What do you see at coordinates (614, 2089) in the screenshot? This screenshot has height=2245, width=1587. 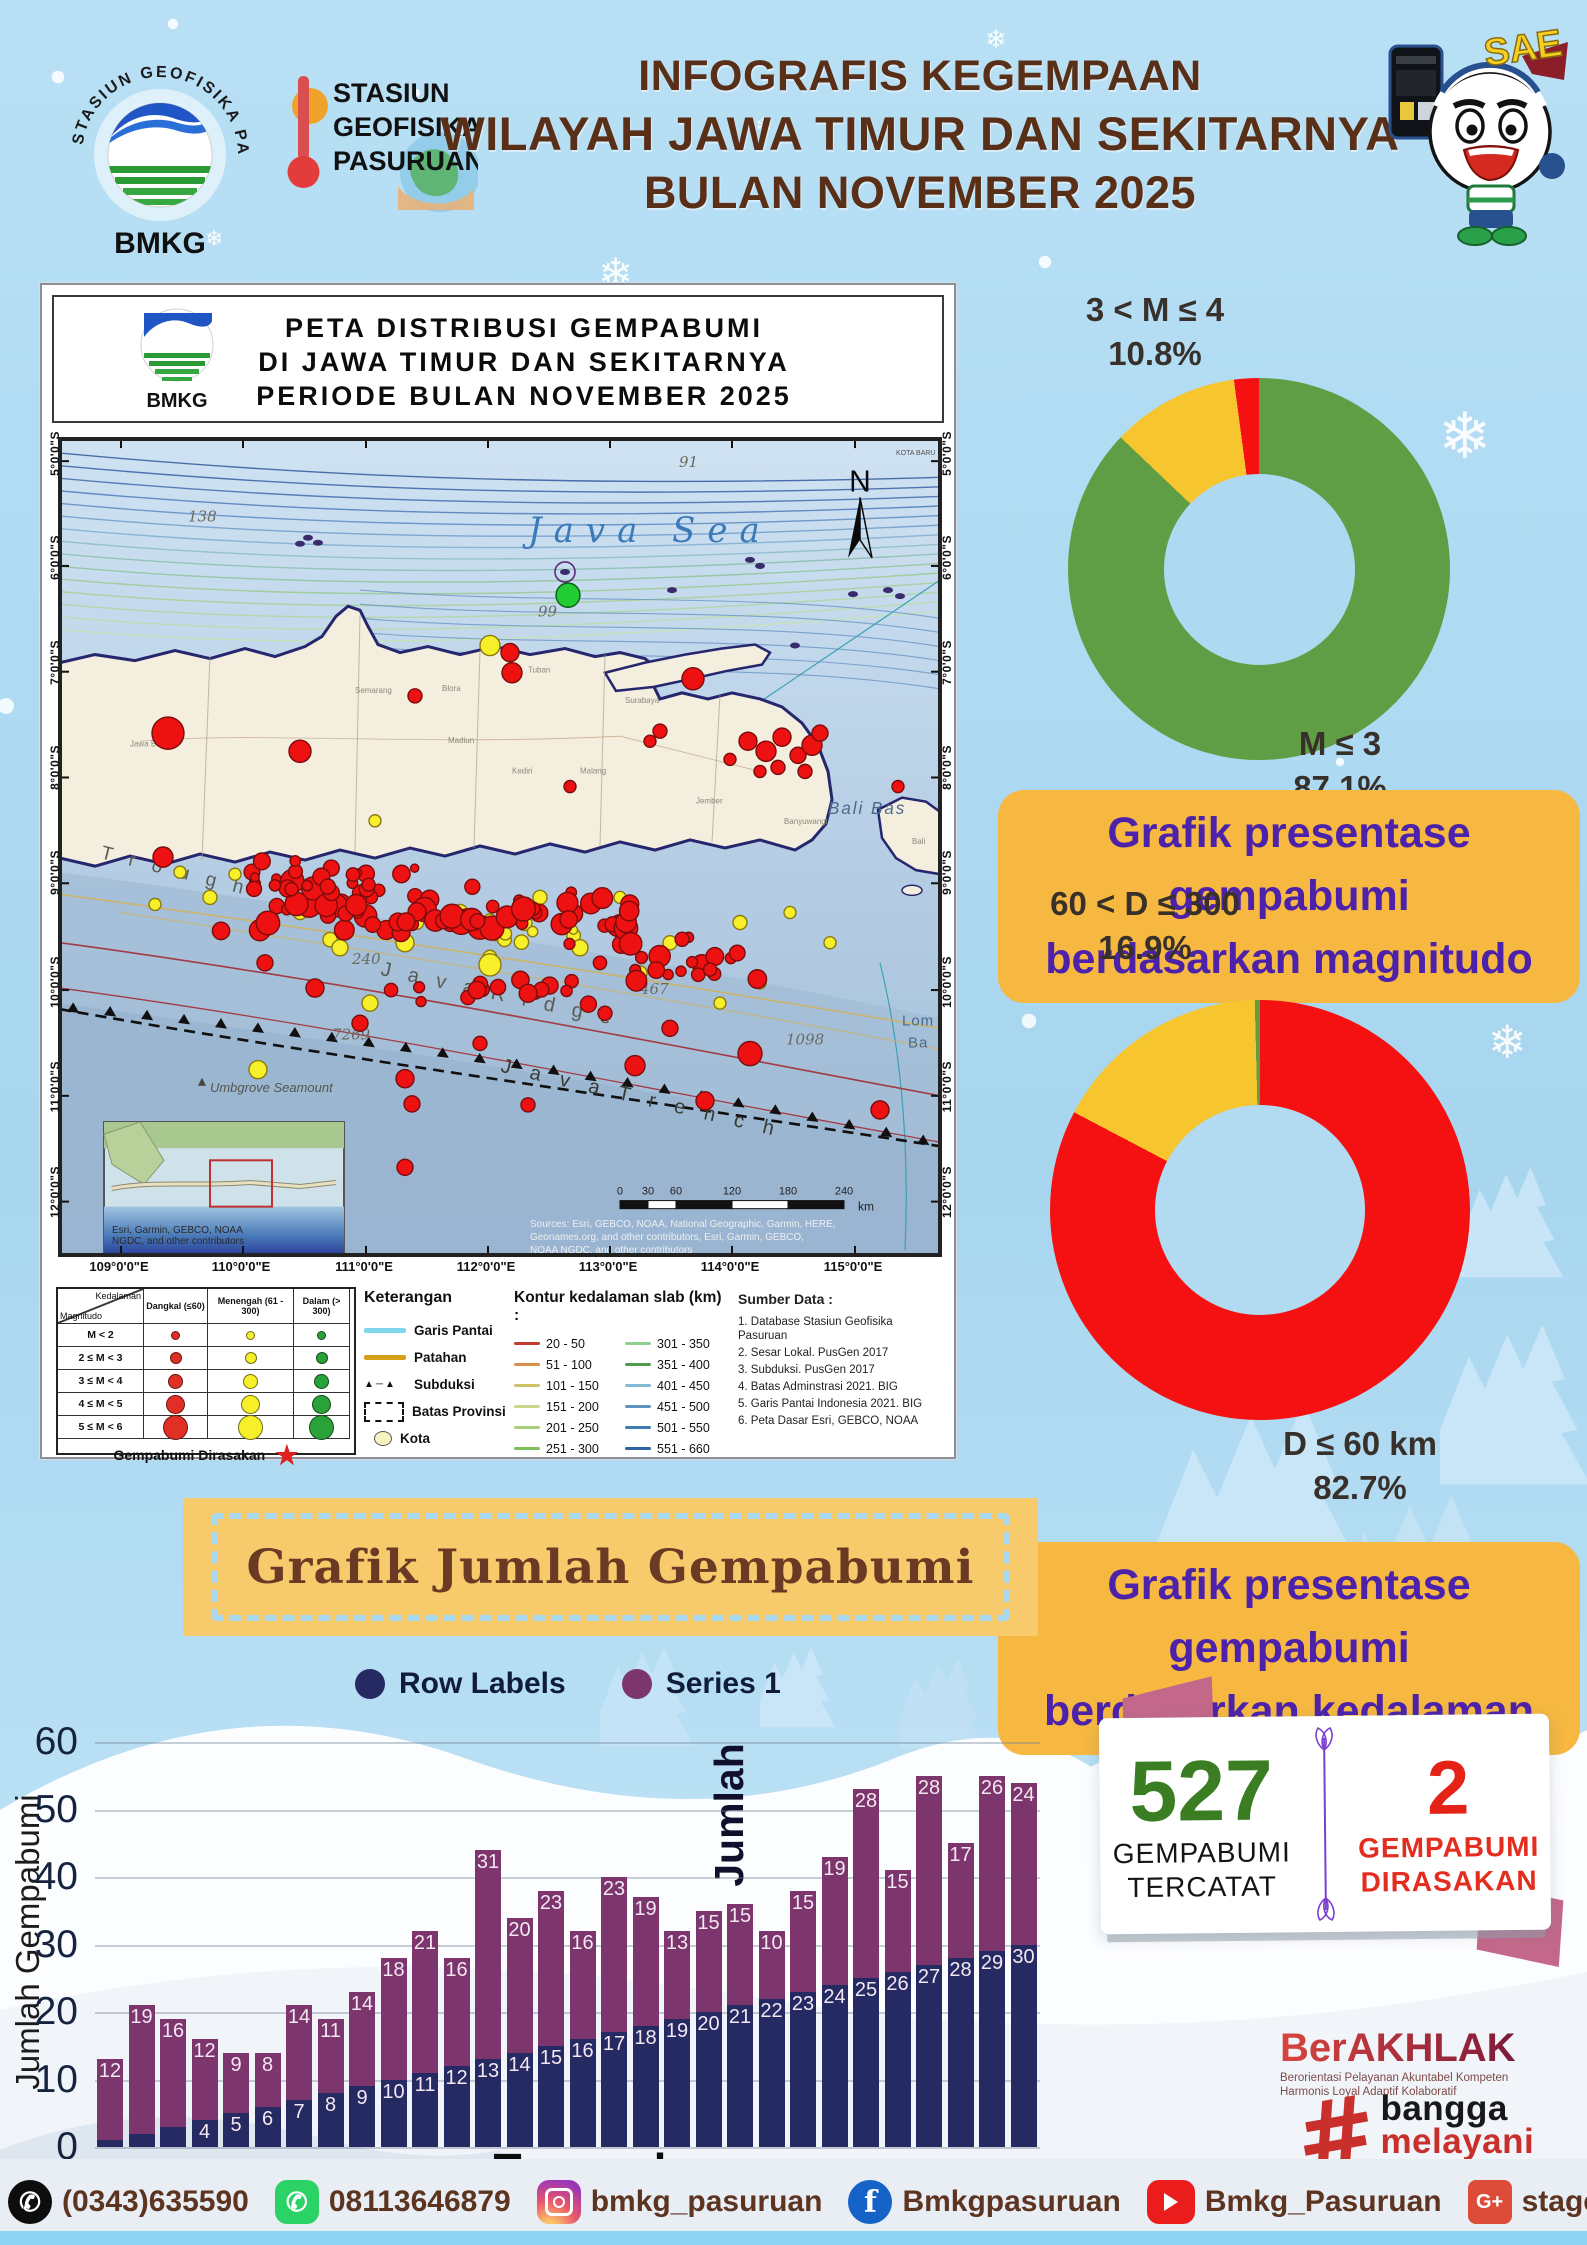 I see `rowlabel-segment: 17` at bounding box center [614, 2089].